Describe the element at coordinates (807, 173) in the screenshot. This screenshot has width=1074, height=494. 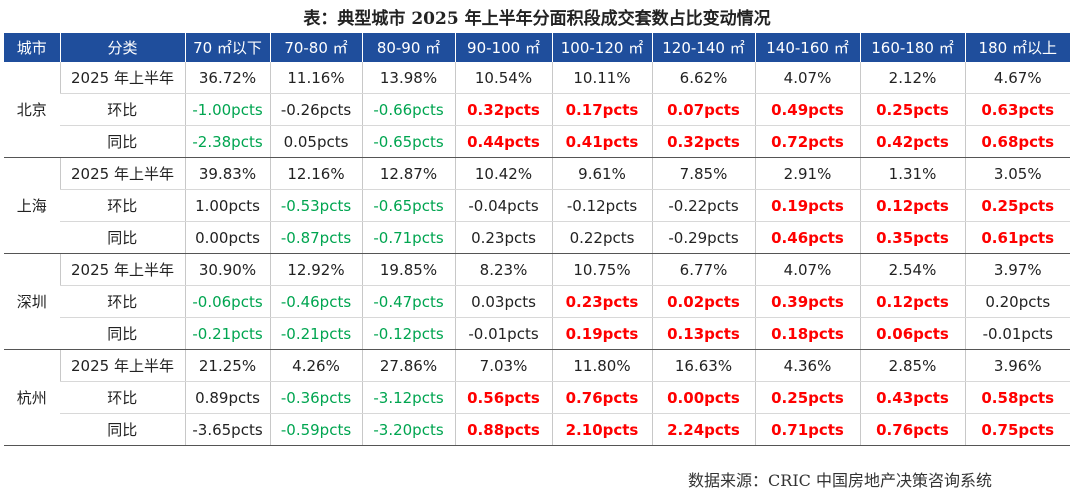
I see `value-cell: 2.91%` at that location.